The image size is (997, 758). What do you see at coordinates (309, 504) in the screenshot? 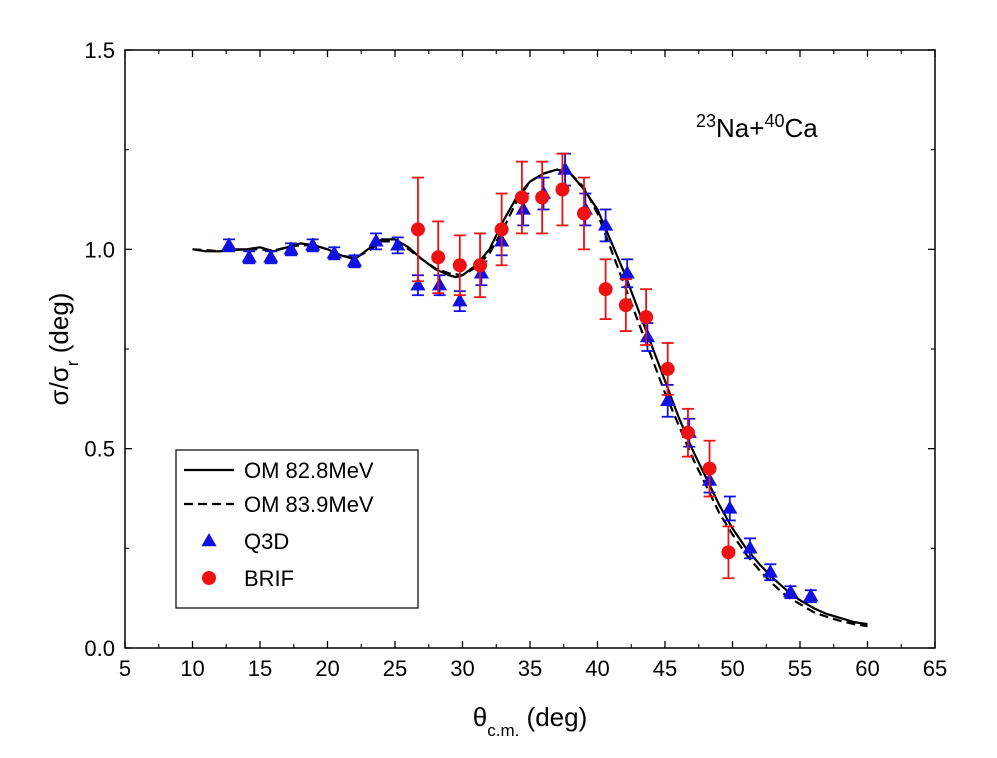
I see `legend-label: OM 83.9MeV` at bounding box center [309, 504].